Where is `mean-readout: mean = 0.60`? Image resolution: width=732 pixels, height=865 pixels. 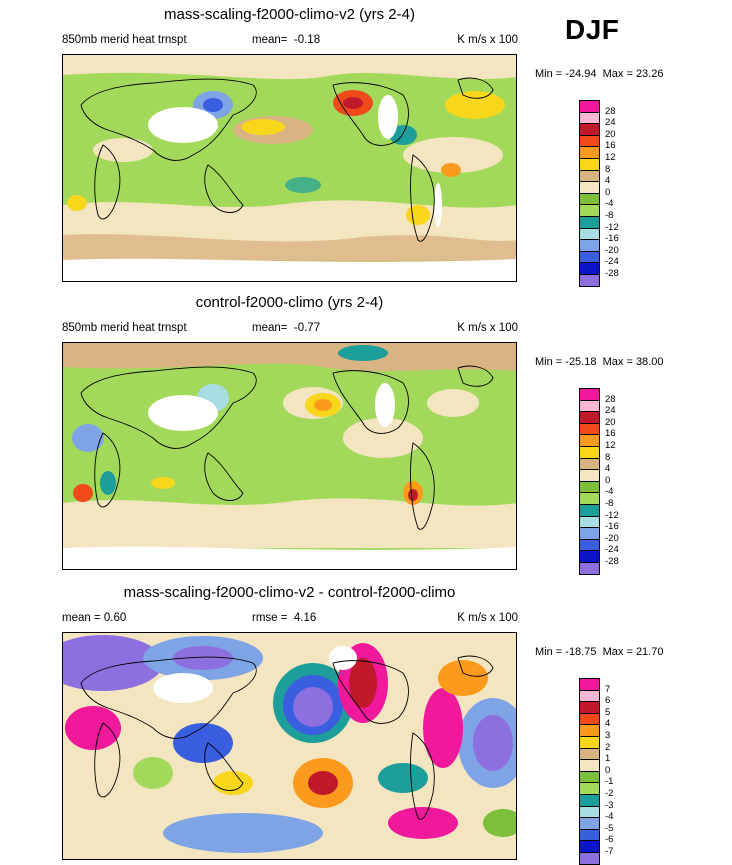
mean-readout: mean = 0.60 is located at coordinates (94, 618).